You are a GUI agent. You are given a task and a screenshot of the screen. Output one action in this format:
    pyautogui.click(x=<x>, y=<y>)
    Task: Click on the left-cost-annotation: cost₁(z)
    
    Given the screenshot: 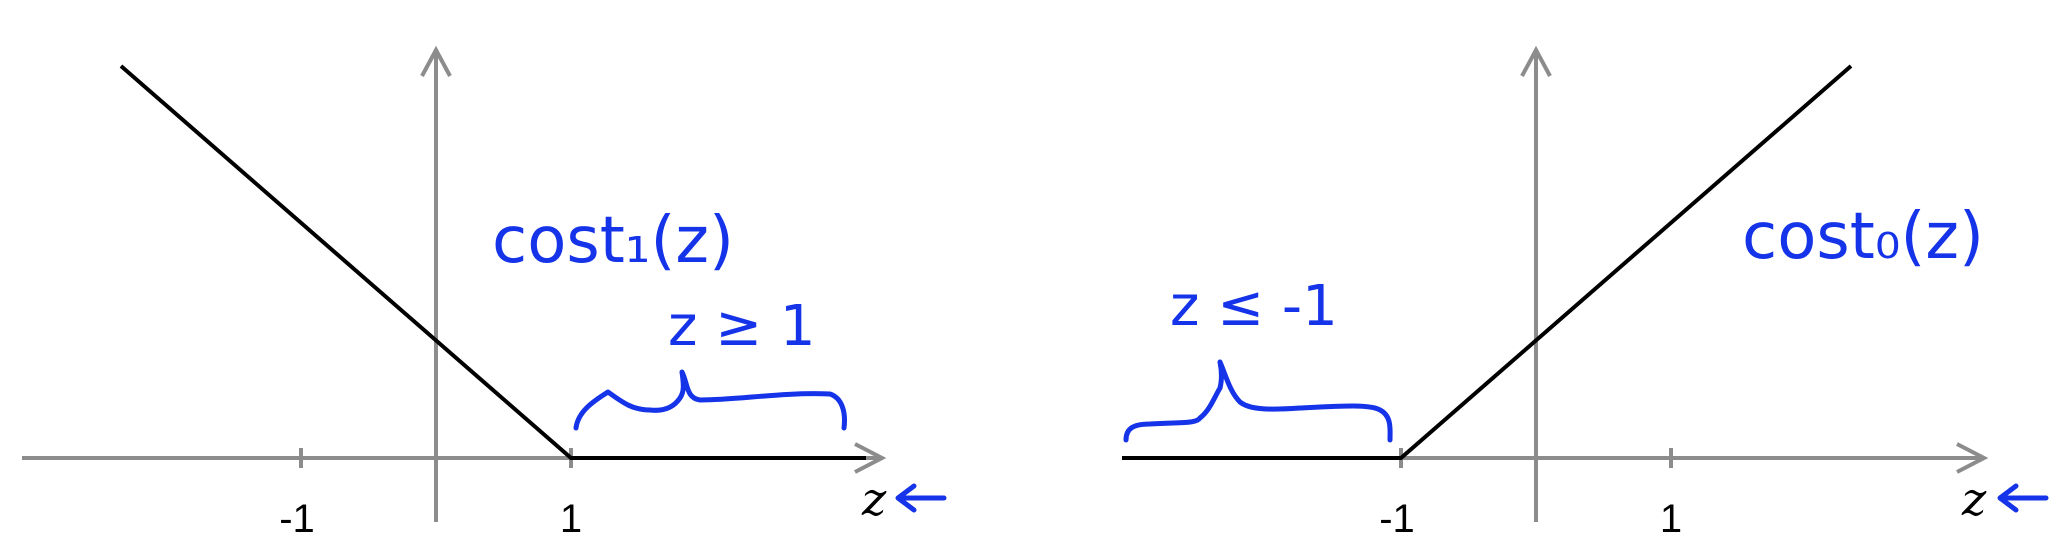 What is the action you would take?
    pyautogui.click(x=613, y=241)
    